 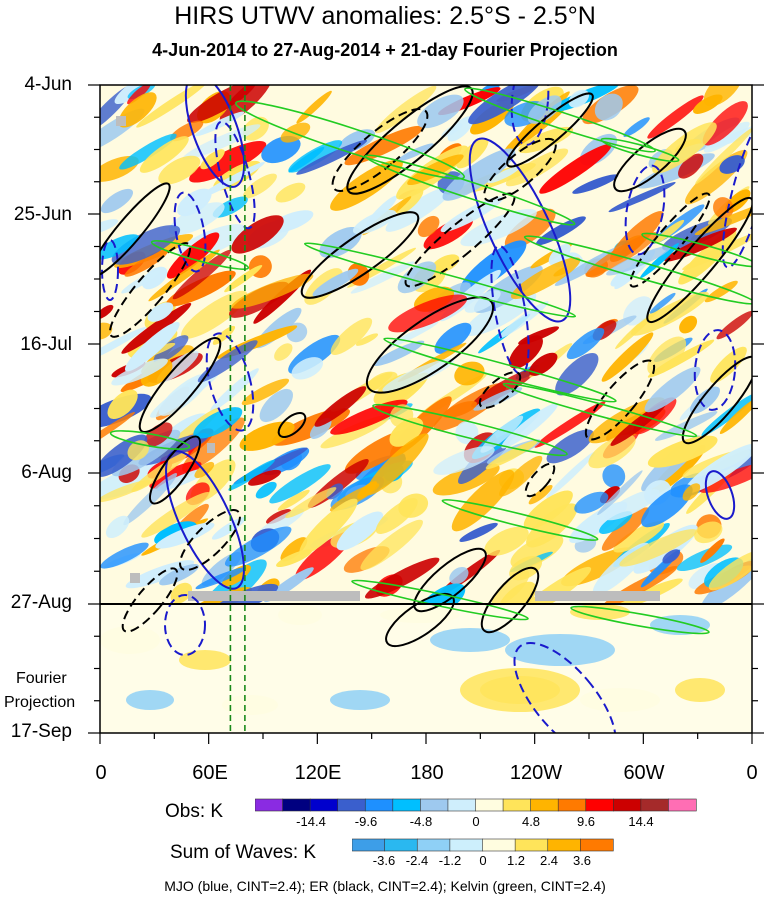 What do you see at coordinates (42, 214) in the screenshot?
I see `y-tick-label: 25-Jun` at bounding box center [42, 214].